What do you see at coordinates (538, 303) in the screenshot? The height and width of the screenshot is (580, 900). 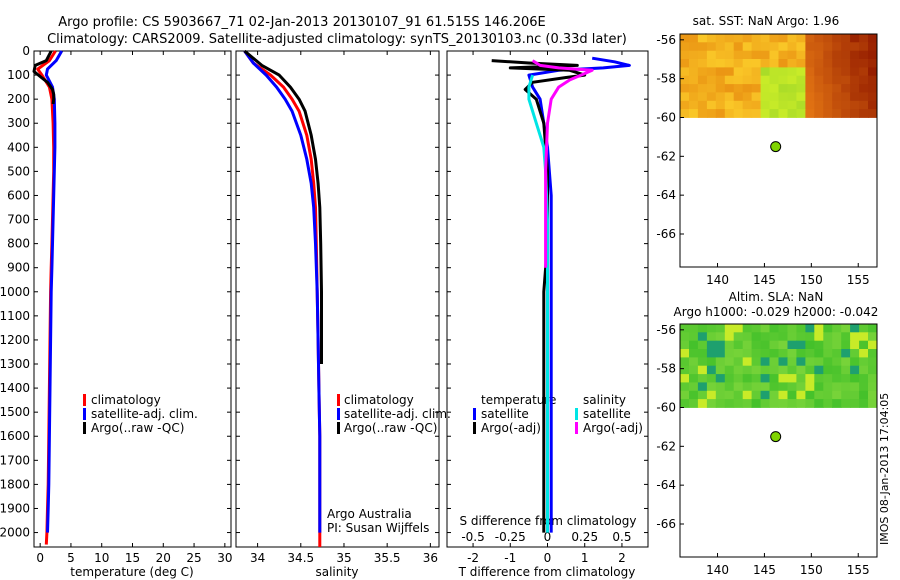 I see `series-line-salinity-satellite` at bounding box center [538, 303].